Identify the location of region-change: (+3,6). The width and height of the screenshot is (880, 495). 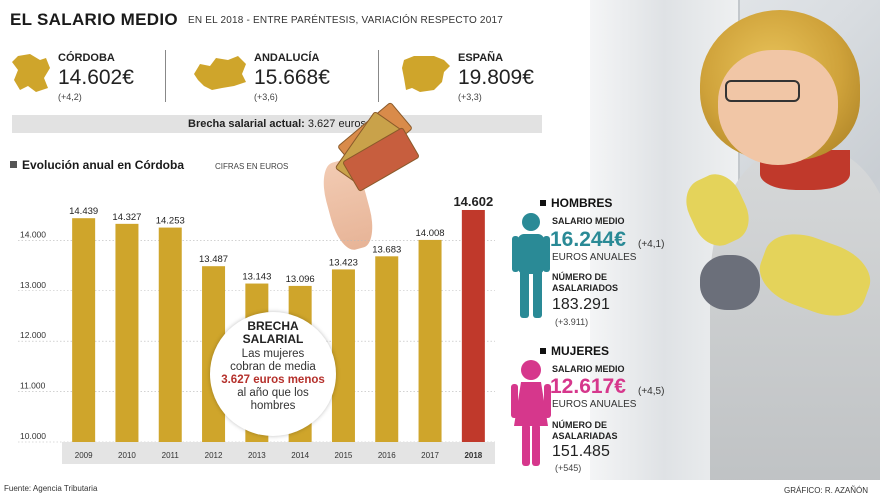
(266, 97).